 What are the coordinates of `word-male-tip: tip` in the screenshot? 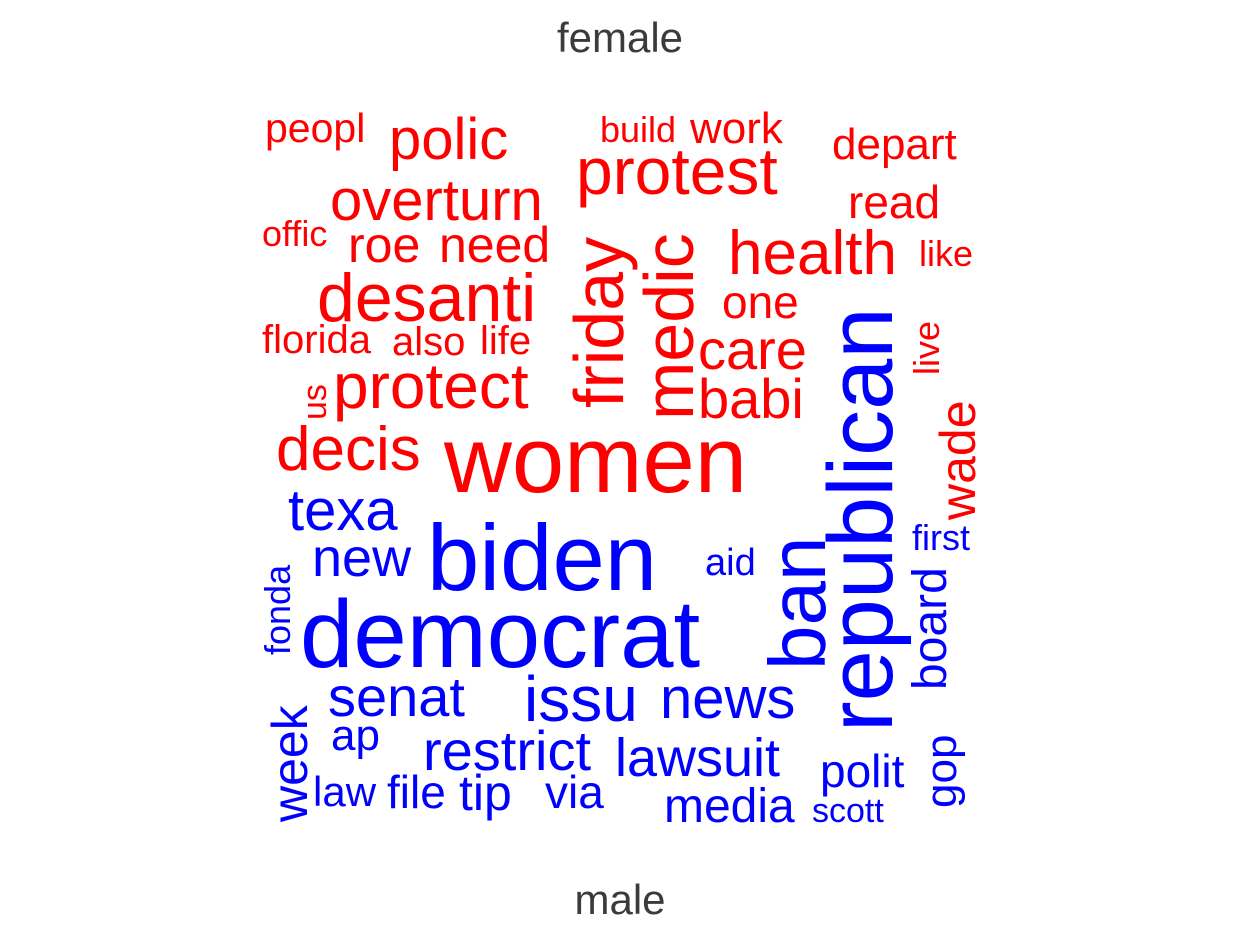 It's located at (485, 793).